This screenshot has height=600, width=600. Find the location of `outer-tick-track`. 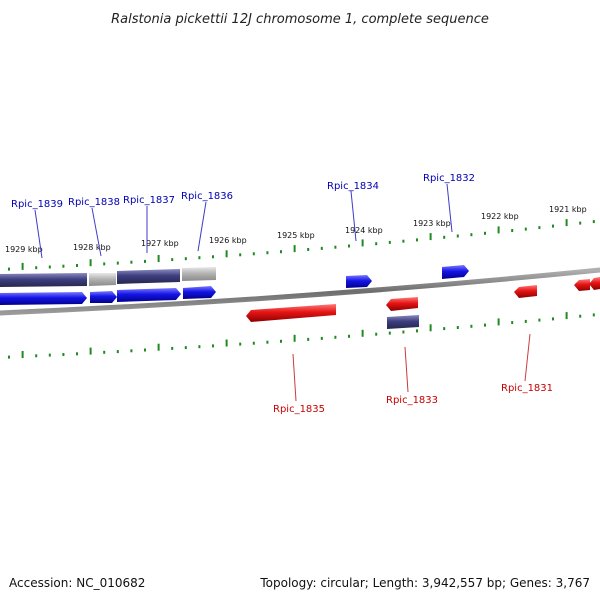

outer-tick-track is located at coordinates (301, 245).